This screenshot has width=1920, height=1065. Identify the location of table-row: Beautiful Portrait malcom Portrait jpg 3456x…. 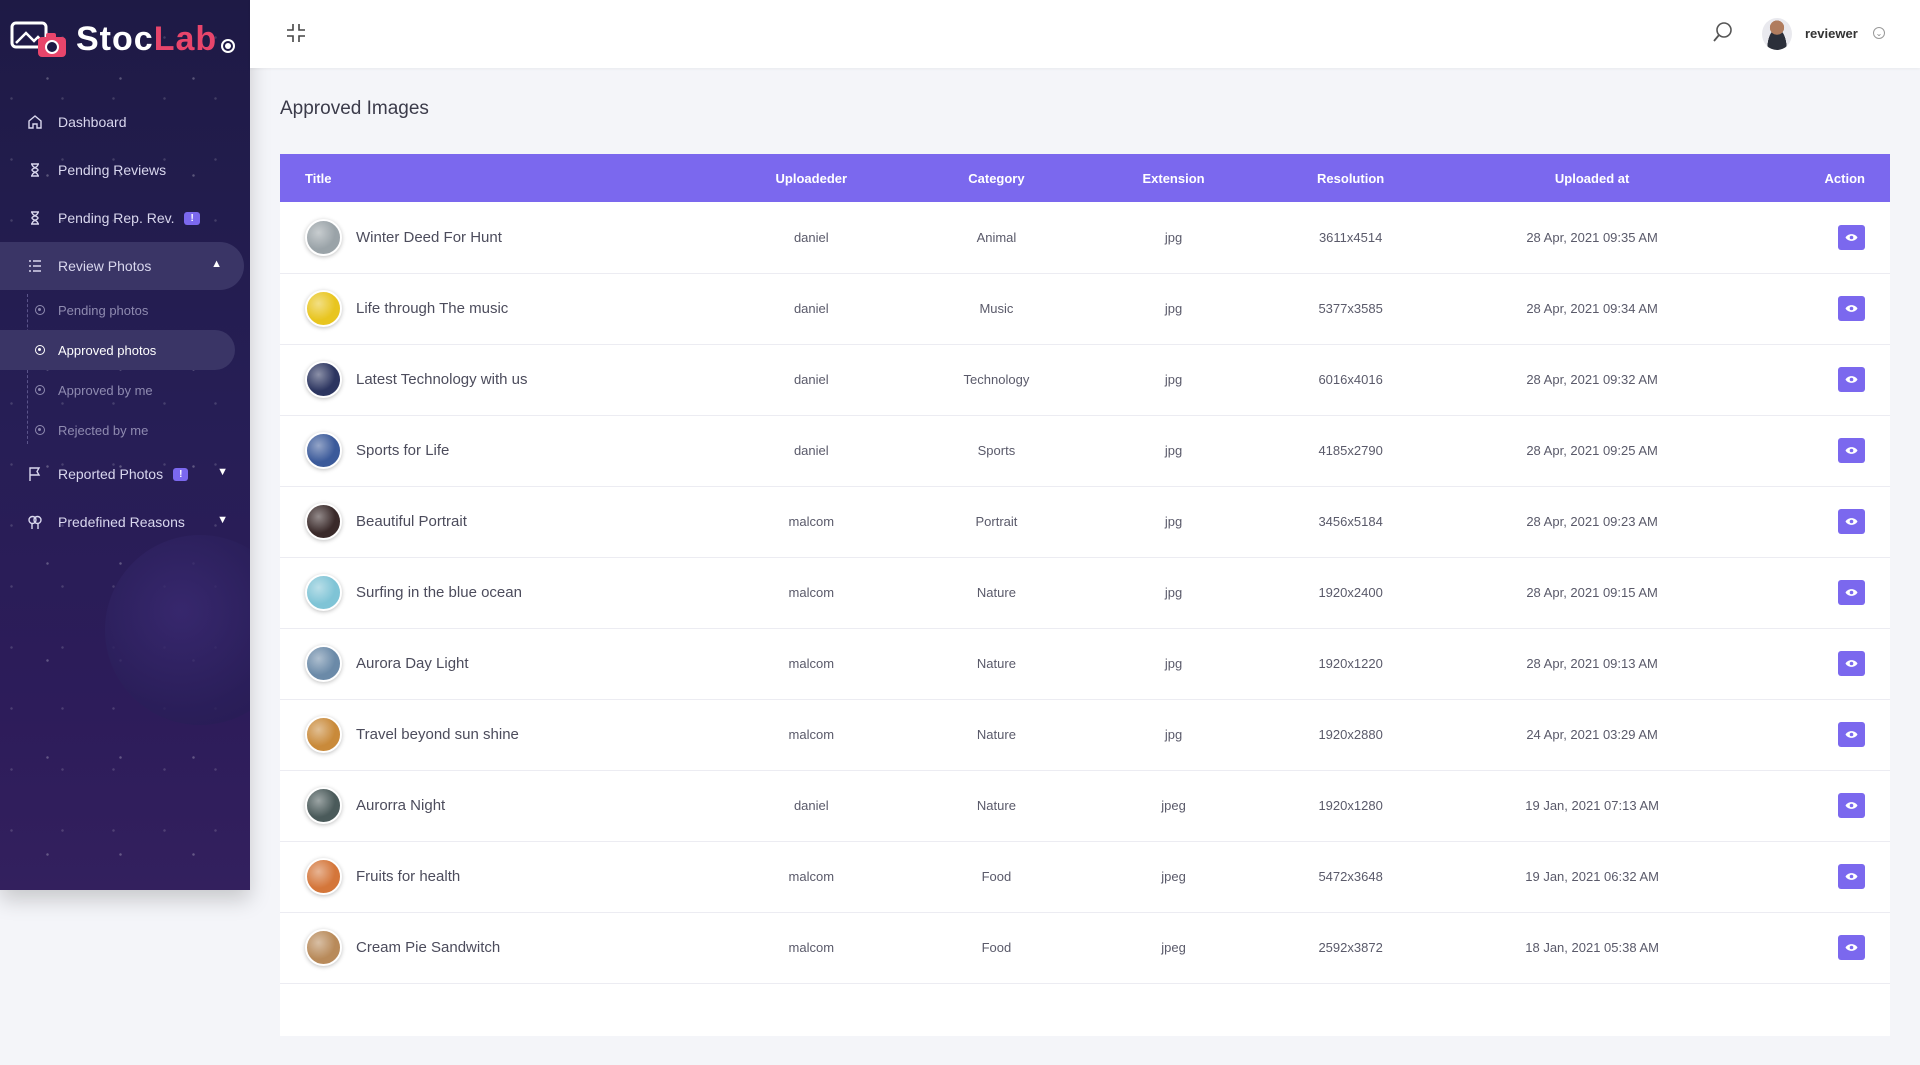
(1085, 521).